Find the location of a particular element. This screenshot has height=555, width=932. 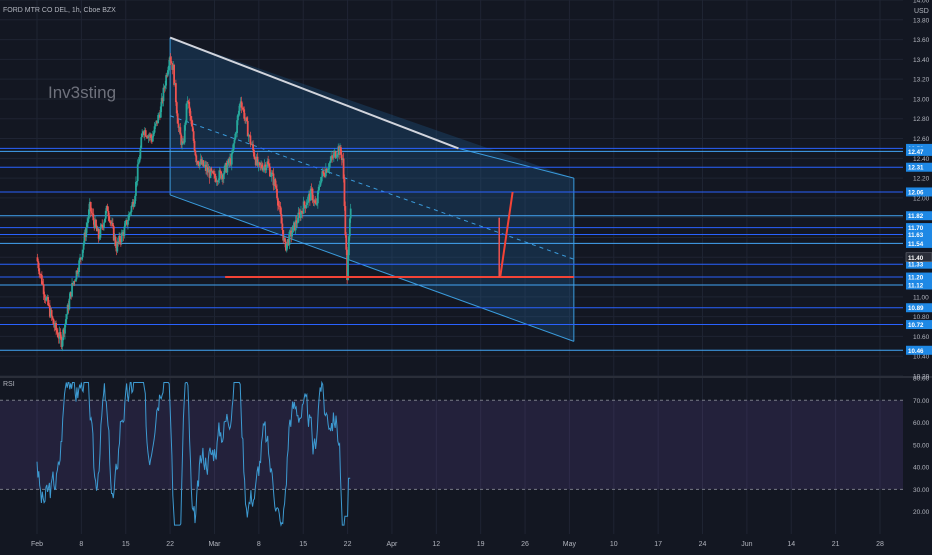

level-price-text: 11.12 is located at coordinates (916, 285).